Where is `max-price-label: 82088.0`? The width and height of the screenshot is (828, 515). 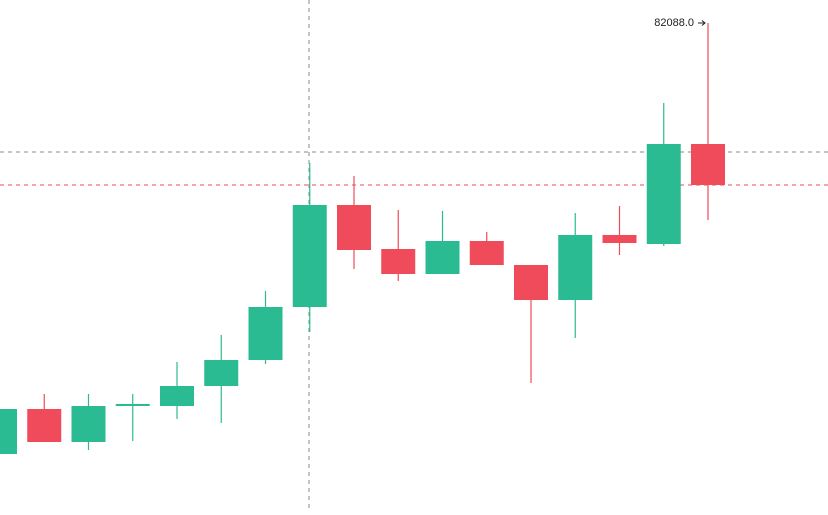
max-price-label: 82088.0 is located at coordinates (674, 23).